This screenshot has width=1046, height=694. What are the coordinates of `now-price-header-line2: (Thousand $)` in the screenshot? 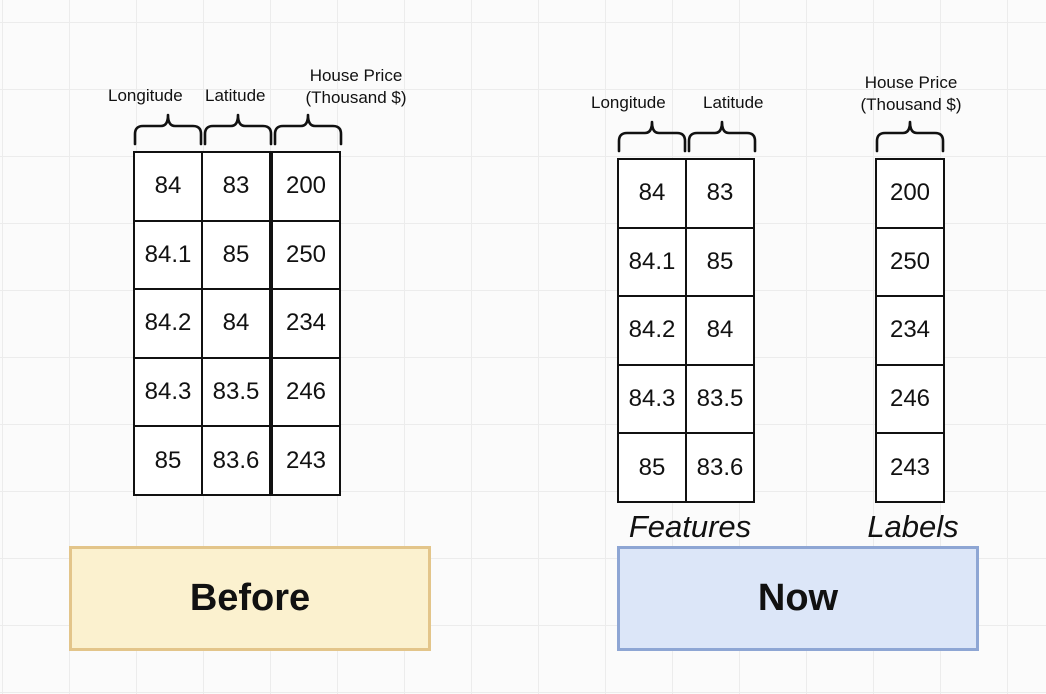 It's located at (911, 104).